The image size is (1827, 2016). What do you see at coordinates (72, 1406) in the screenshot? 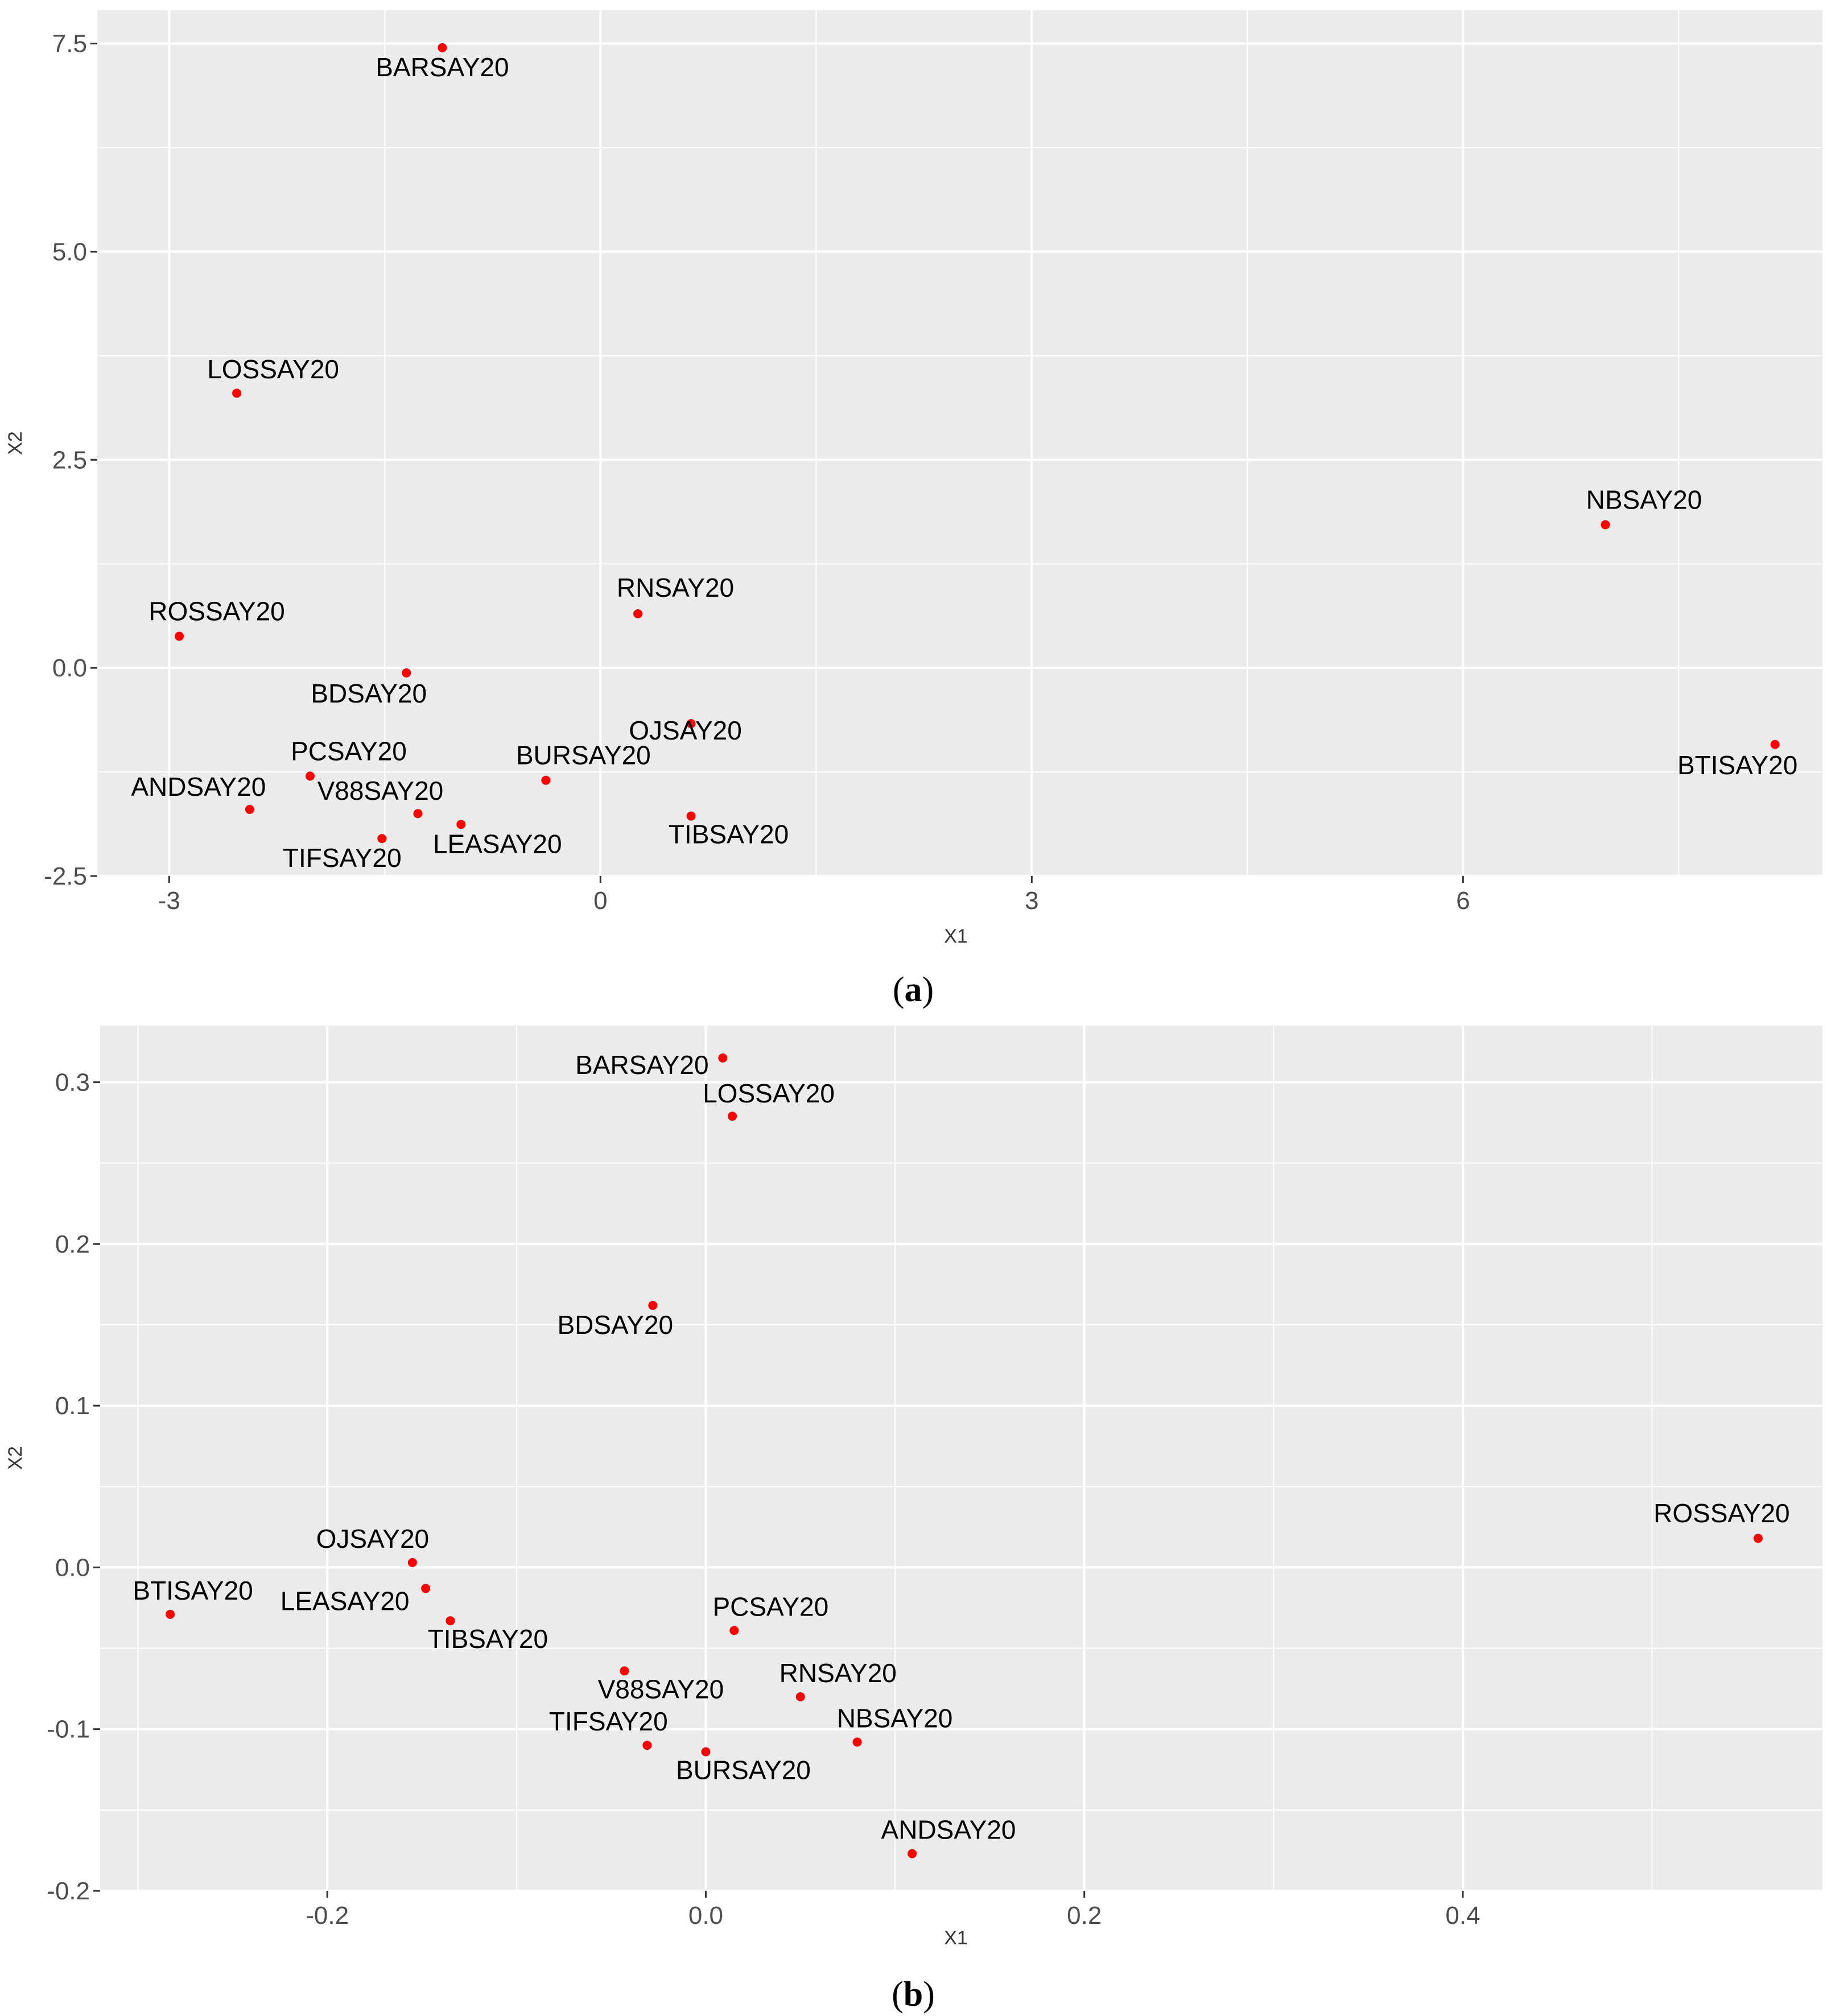
I see `y-tick-label: 0.1` at bounding box center [72, 1406].